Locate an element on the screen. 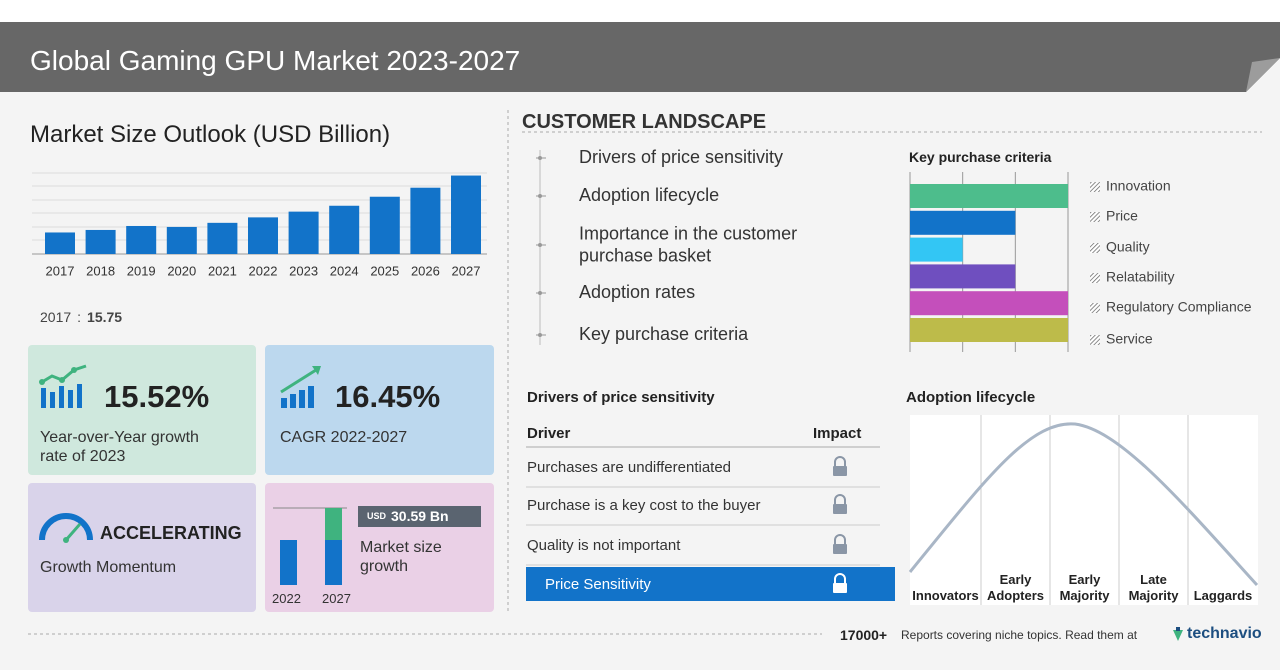  x-tick-label: 2020 is located at coordinates (181, 270).